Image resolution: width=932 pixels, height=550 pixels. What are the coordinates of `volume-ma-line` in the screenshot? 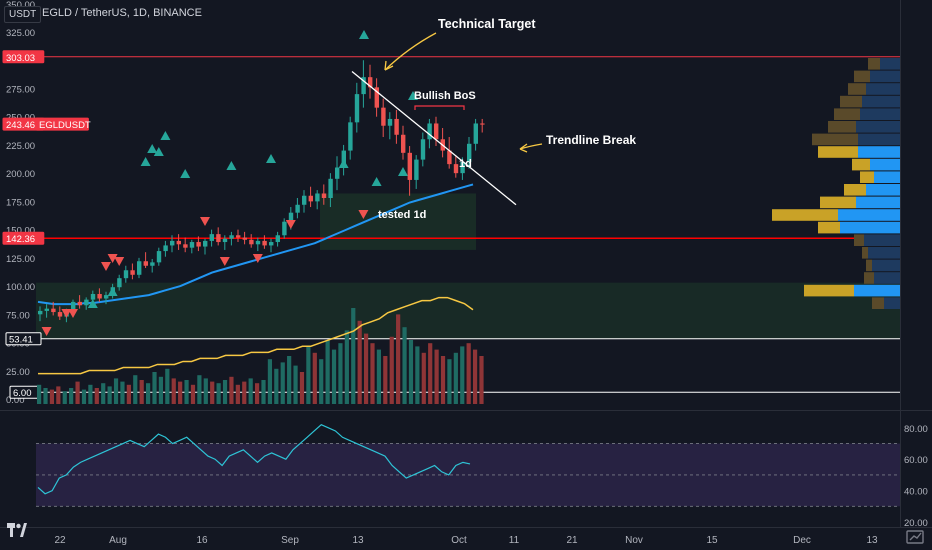 It's located at (256, 335).